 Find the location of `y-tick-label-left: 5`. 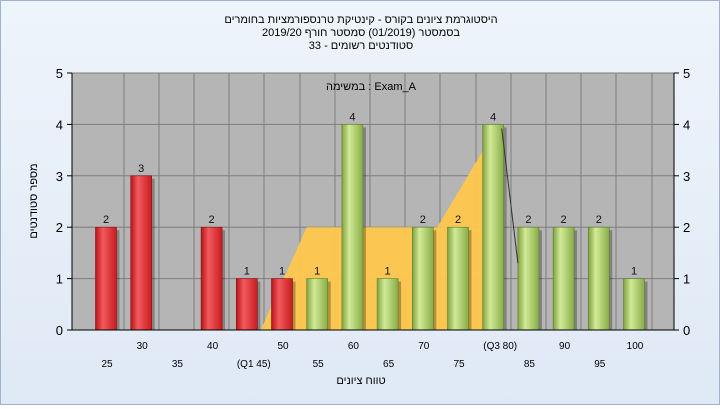

y-tick-label-left: 5 is located at coordinates (59, 73).